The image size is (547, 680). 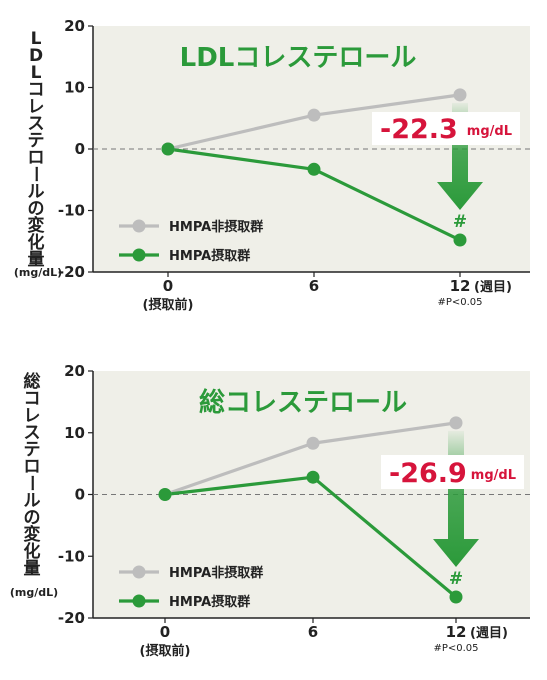 What do you see at coordinates (419, 129) in the screenshot?
I see `difference-value: -22.3` at bounding box center [419, 129].